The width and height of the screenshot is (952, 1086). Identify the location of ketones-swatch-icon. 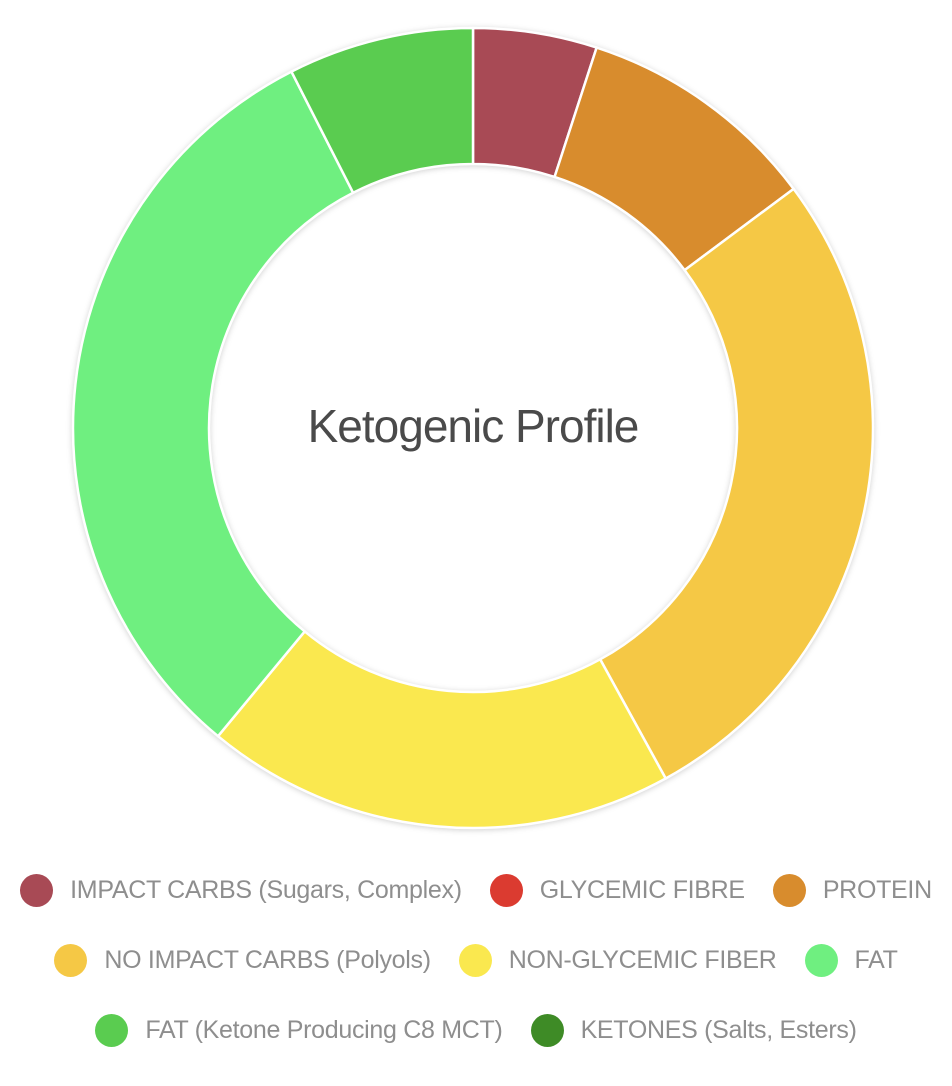
(547, 1030).